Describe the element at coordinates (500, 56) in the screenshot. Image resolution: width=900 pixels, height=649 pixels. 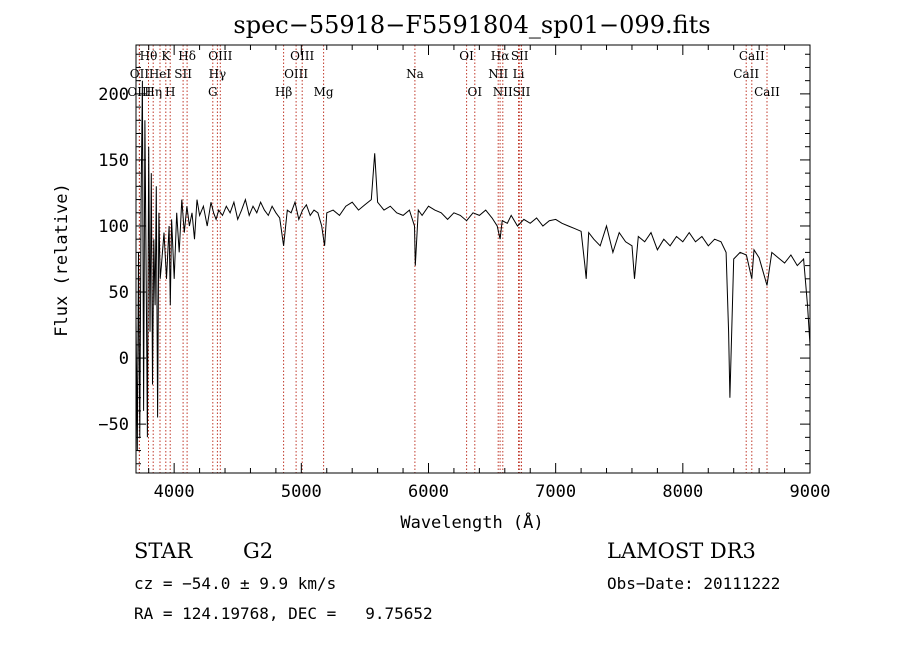
I see `marker-label-19: Hα` at that location.